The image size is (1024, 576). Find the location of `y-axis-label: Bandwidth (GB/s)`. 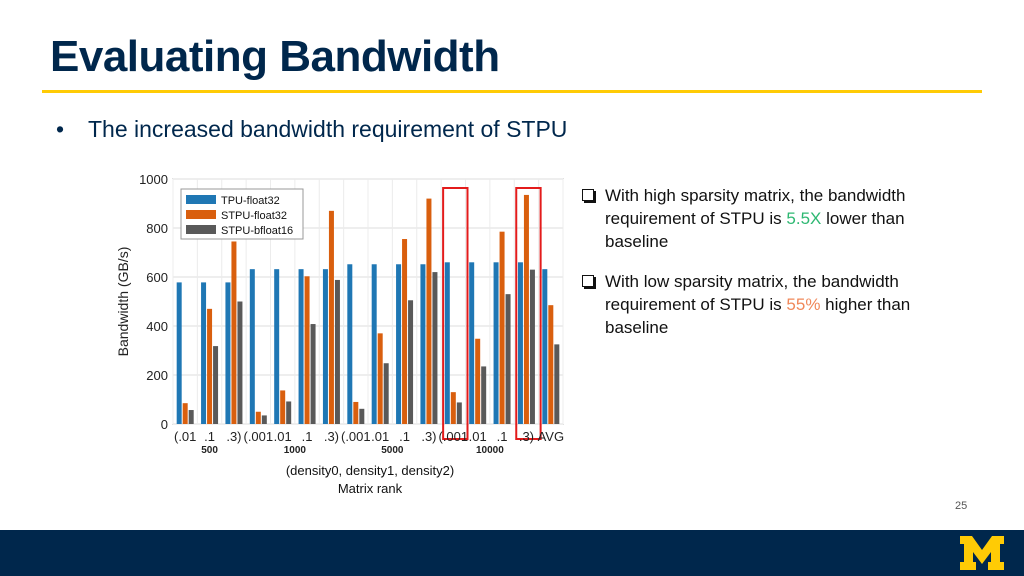

y-axis-label: Bandwidth (GB/s) is located at coordinates (123, 302).